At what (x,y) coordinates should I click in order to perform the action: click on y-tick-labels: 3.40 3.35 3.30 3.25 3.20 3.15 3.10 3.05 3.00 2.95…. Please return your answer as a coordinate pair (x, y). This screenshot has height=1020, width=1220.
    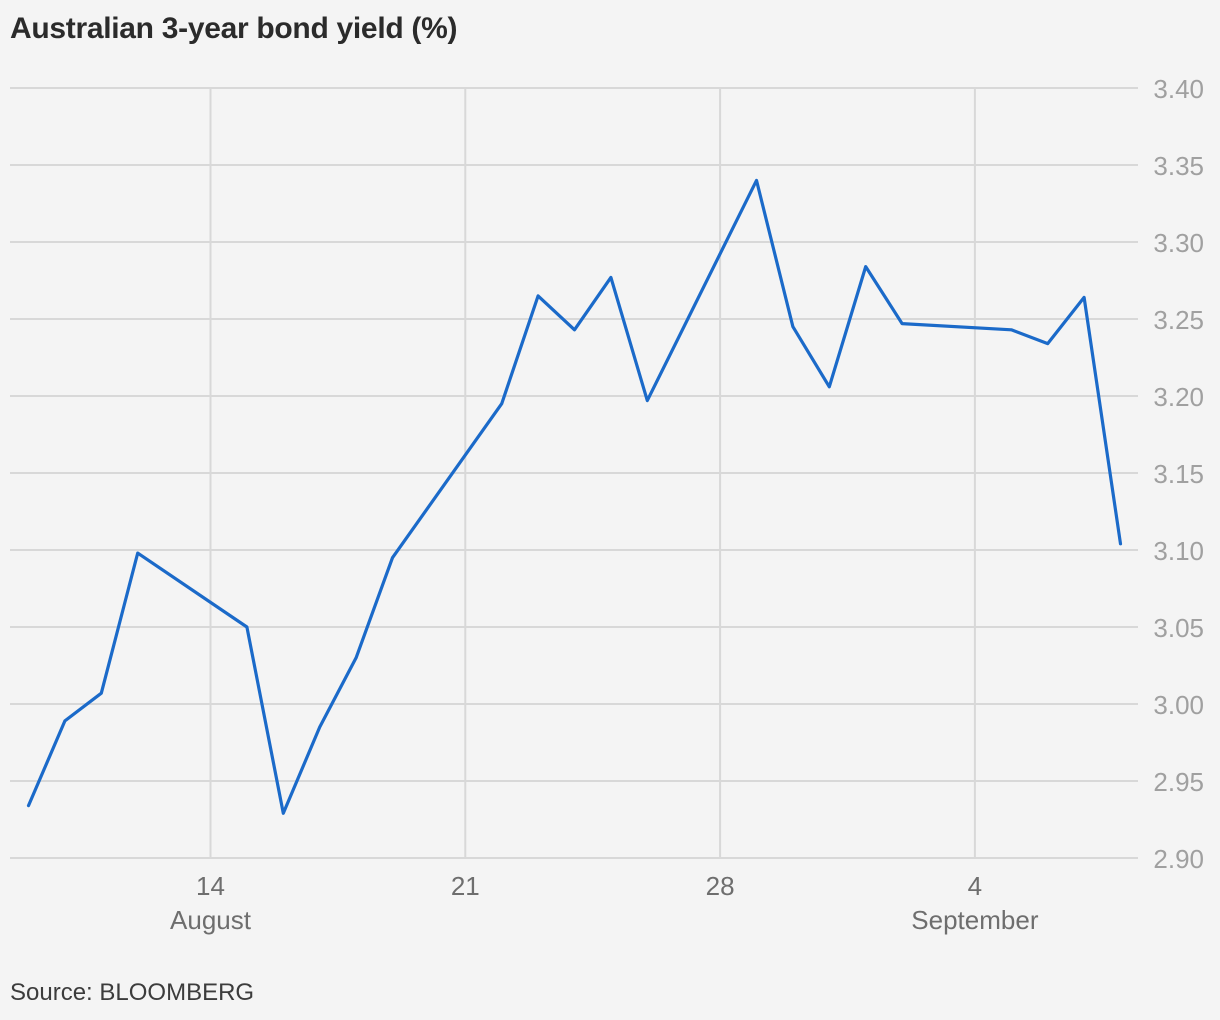
    Looking at the image, I should click on (1178, 474).